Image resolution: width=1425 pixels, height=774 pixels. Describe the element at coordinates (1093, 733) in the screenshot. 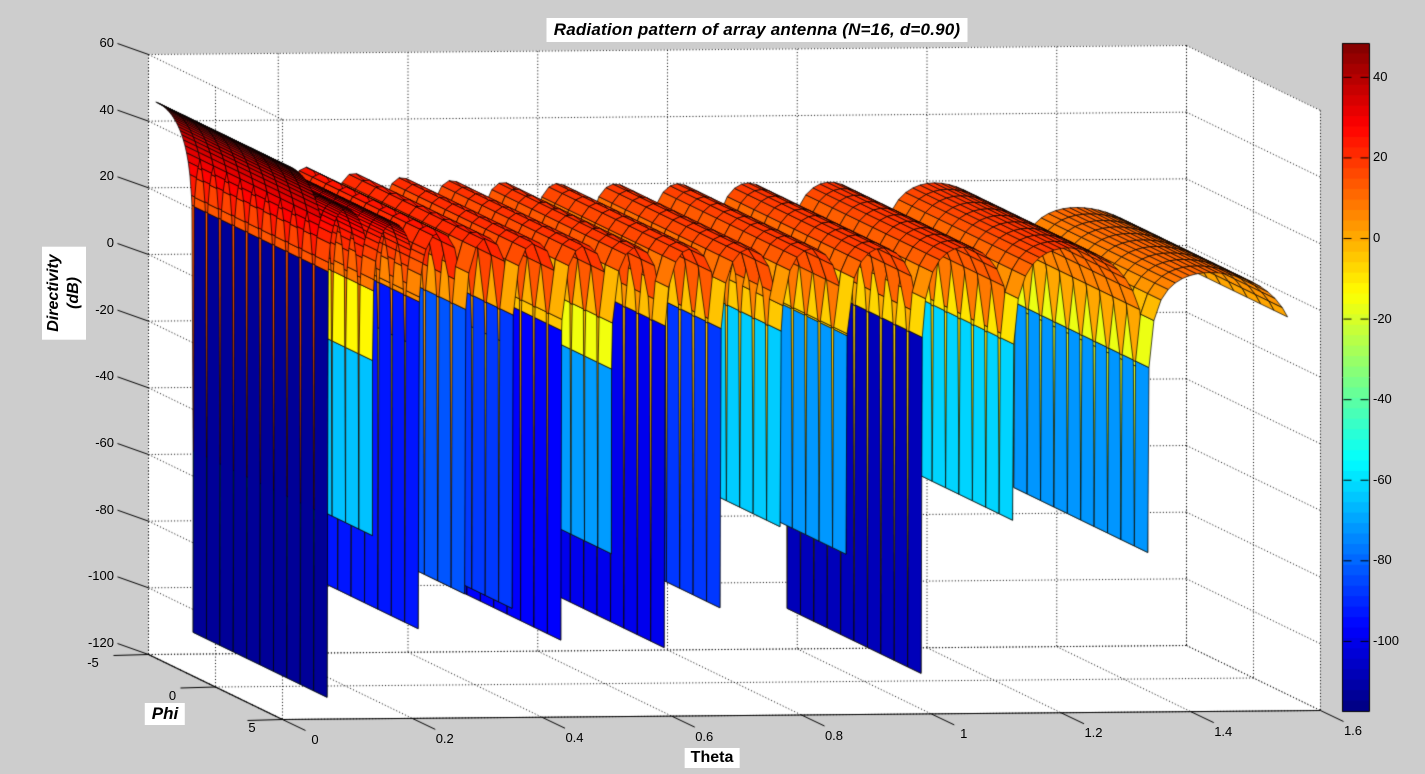

I see `theta-tick-label: 1.2` at that location.